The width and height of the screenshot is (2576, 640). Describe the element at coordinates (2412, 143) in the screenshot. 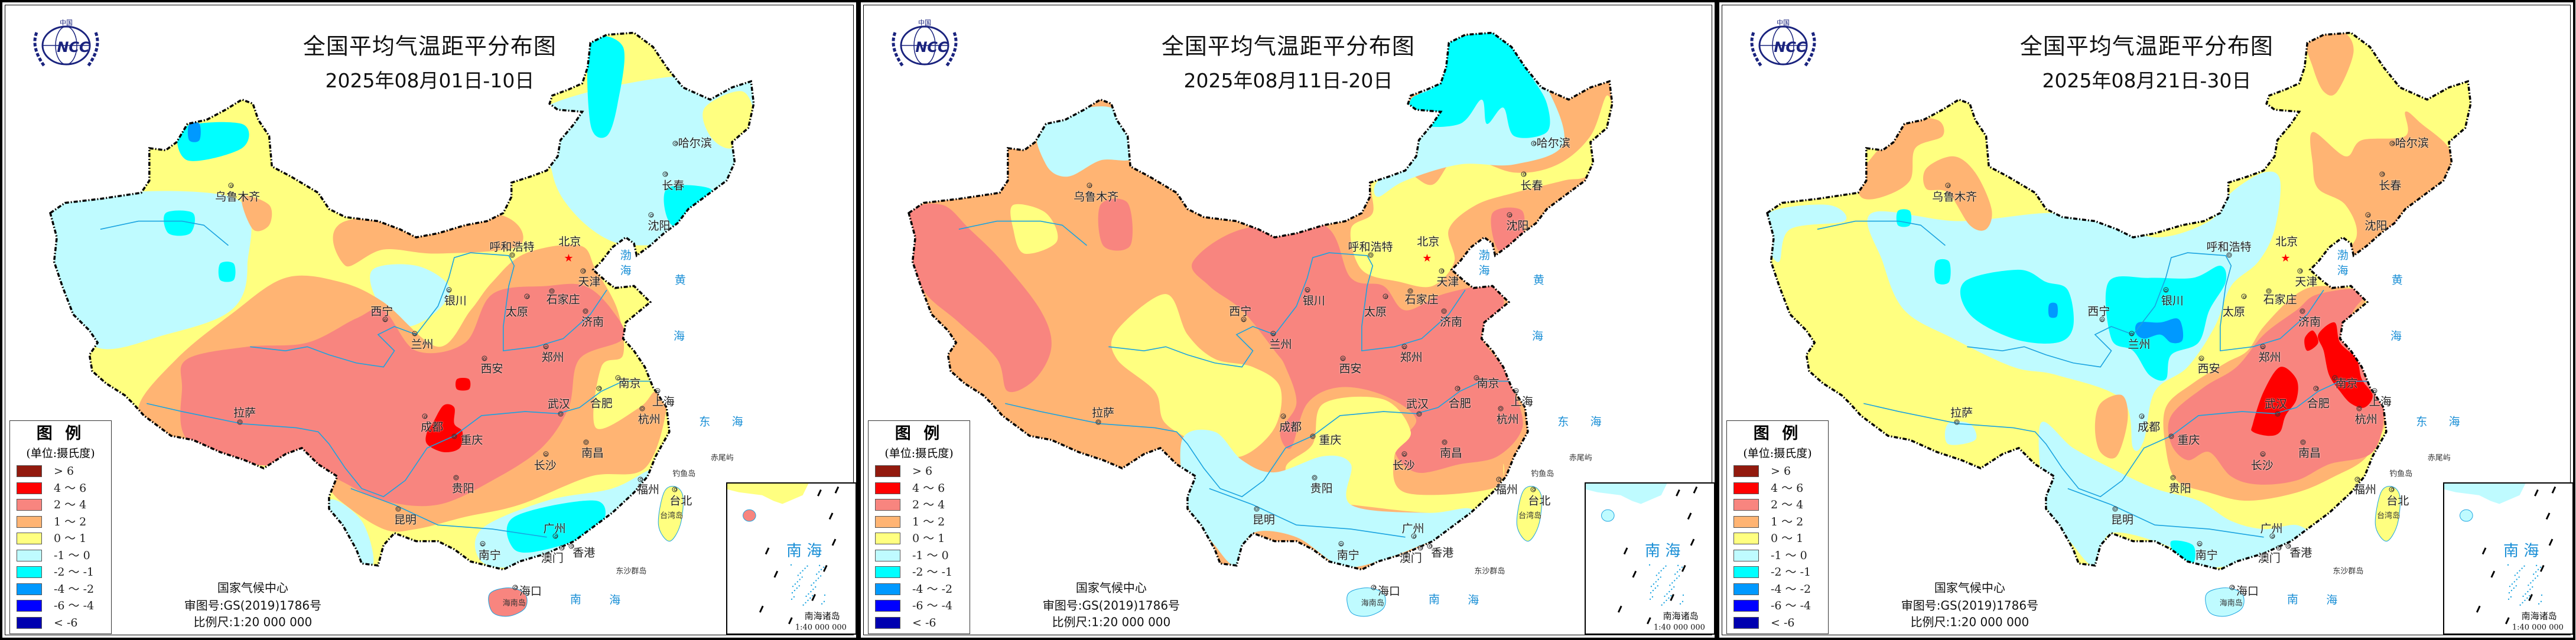

I see `city-label: 哈尔滨` at that location.